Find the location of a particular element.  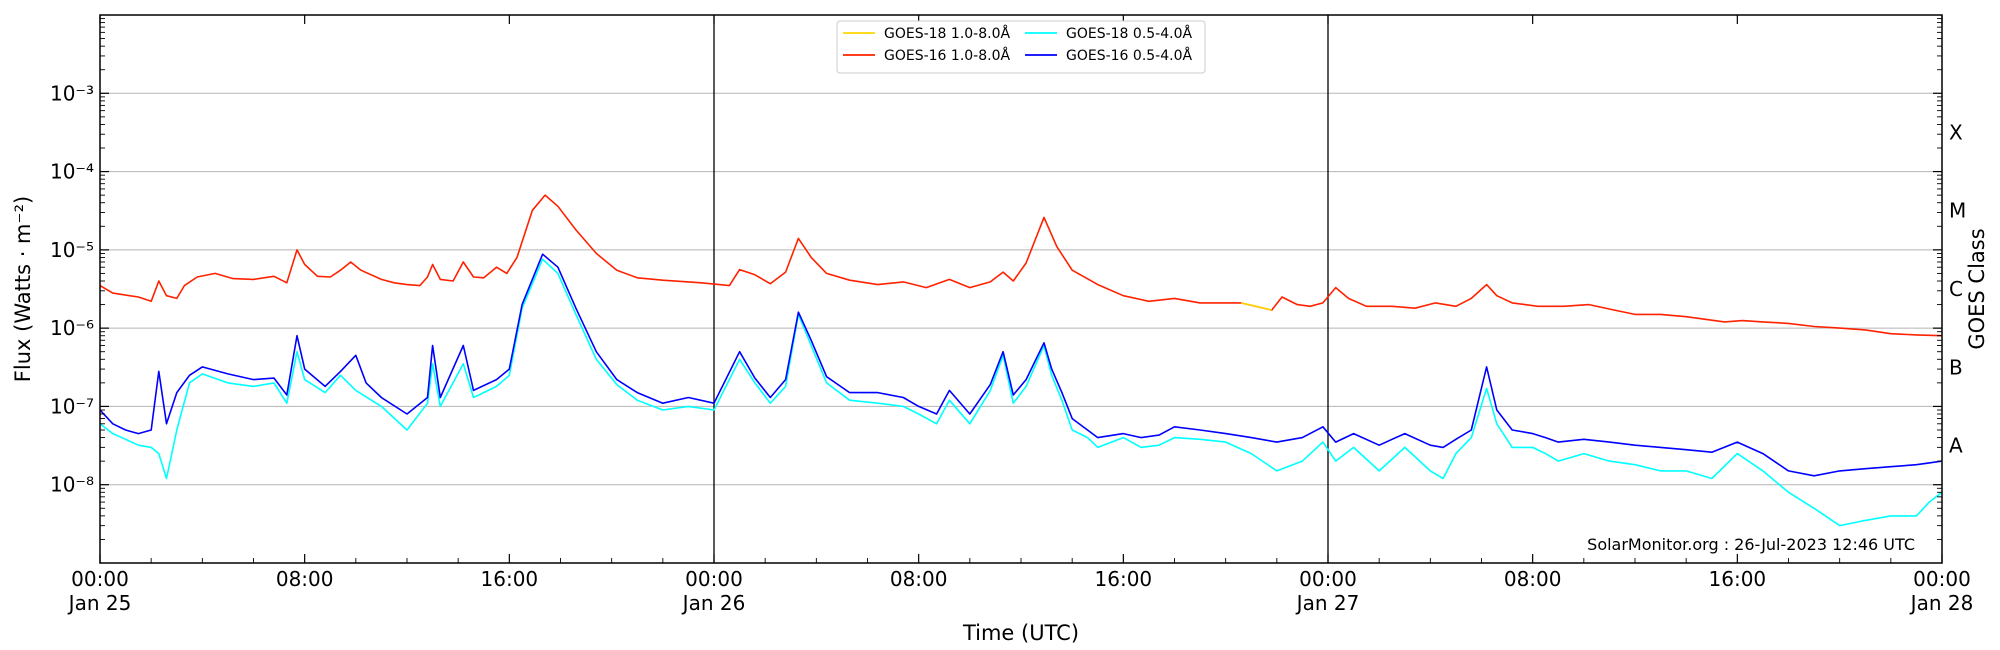

goes-class-label: B is located at coordinates (1956, 367).